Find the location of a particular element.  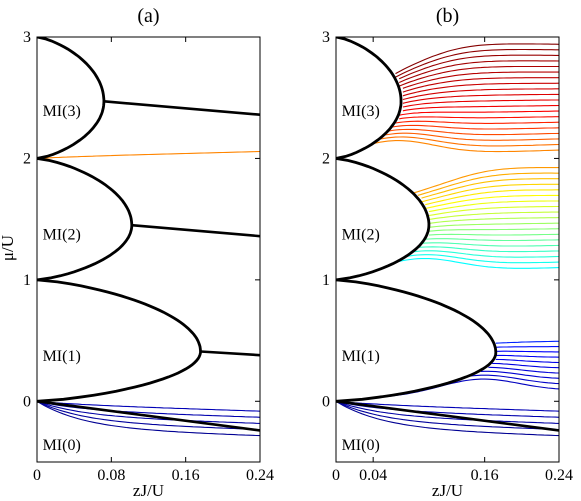

region-label: MI(2) is located at coordinates (361, 235).